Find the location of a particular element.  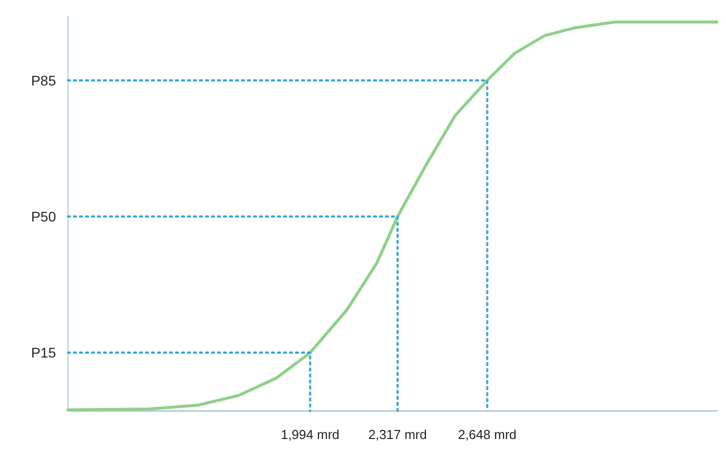

x-tick-label: 2,648 mrd is located at coordinates (487, 434).